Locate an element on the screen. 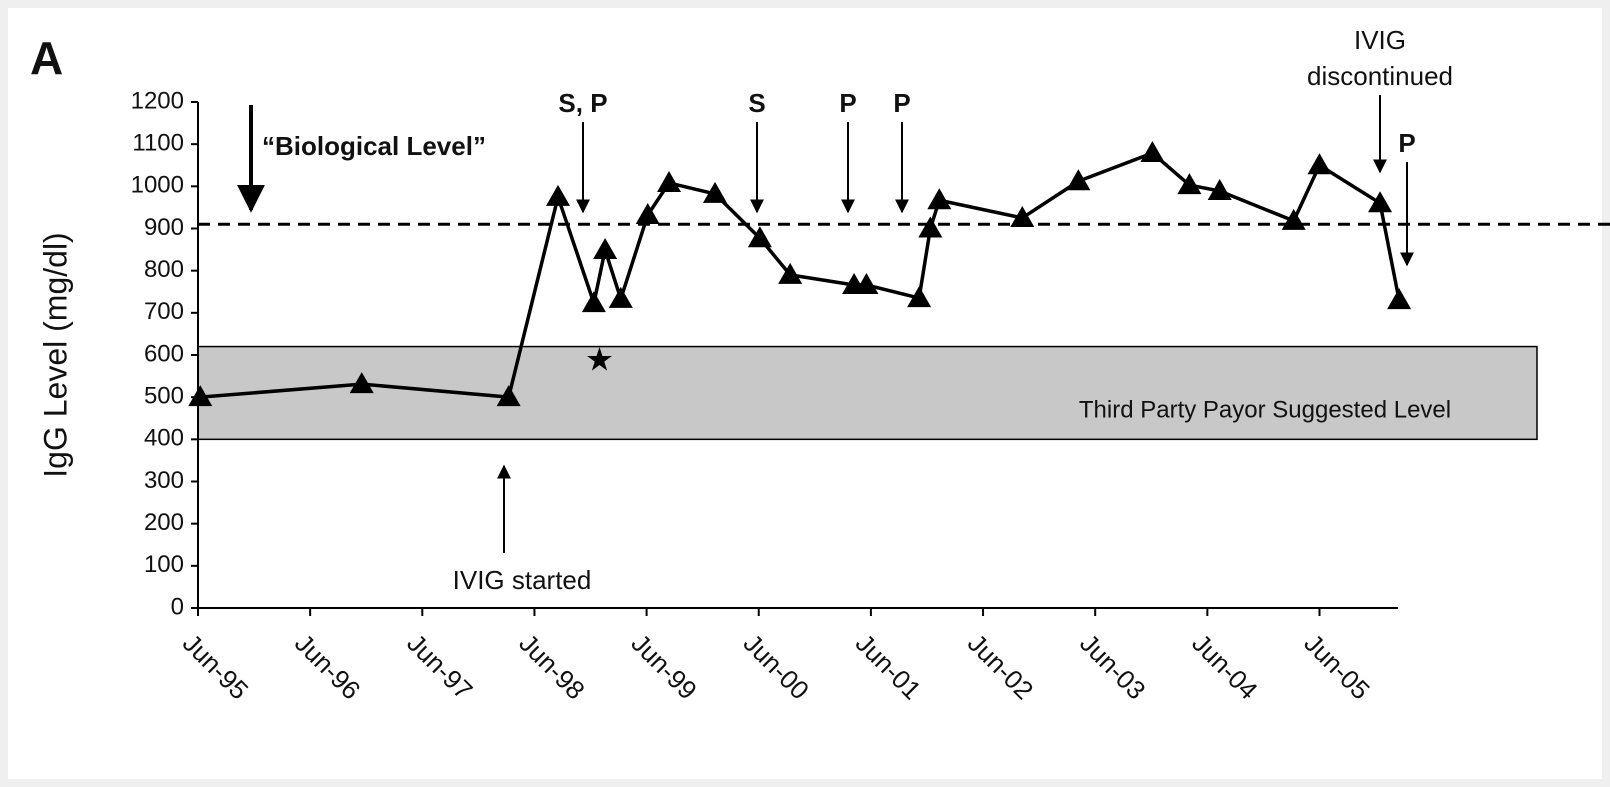 This screenshot has width=1610, height=787. star-marker is located at coordinates (599, 359).